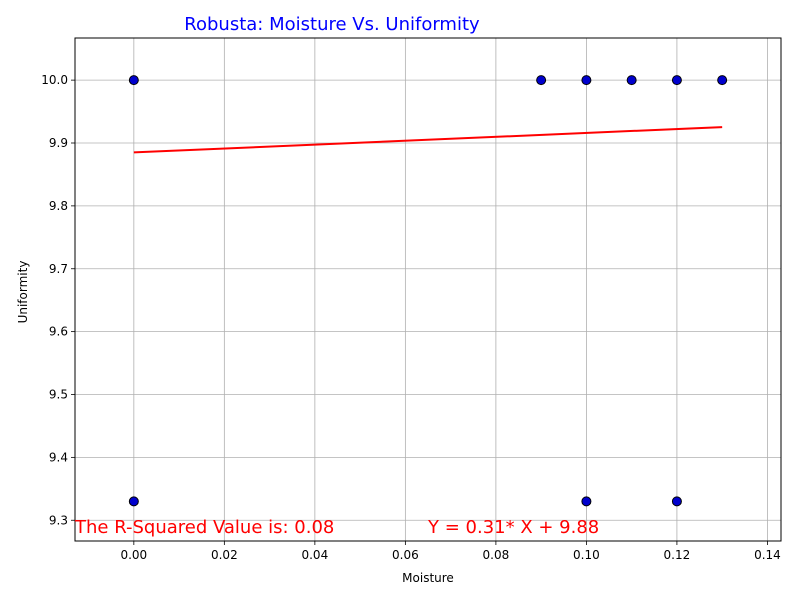 This screenshot has width=800, height=600. I want to click on regression-equation-annotation: Y = 0.31* X + 9.88, so click(513, 527).